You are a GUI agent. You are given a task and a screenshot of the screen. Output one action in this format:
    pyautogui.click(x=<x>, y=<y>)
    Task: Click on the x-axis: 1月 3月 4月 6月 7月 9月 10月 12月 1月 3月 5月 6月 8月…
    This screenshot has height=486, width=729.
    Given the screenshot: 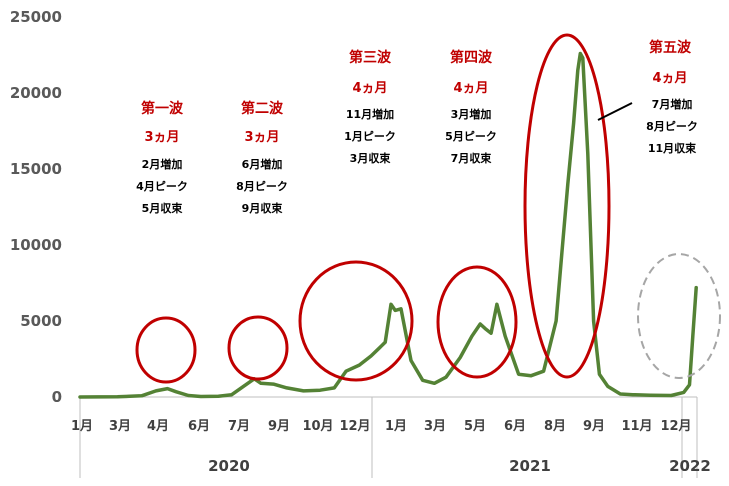 What is the action you would take?
    pyautogui.click(x=391, y=437)
    